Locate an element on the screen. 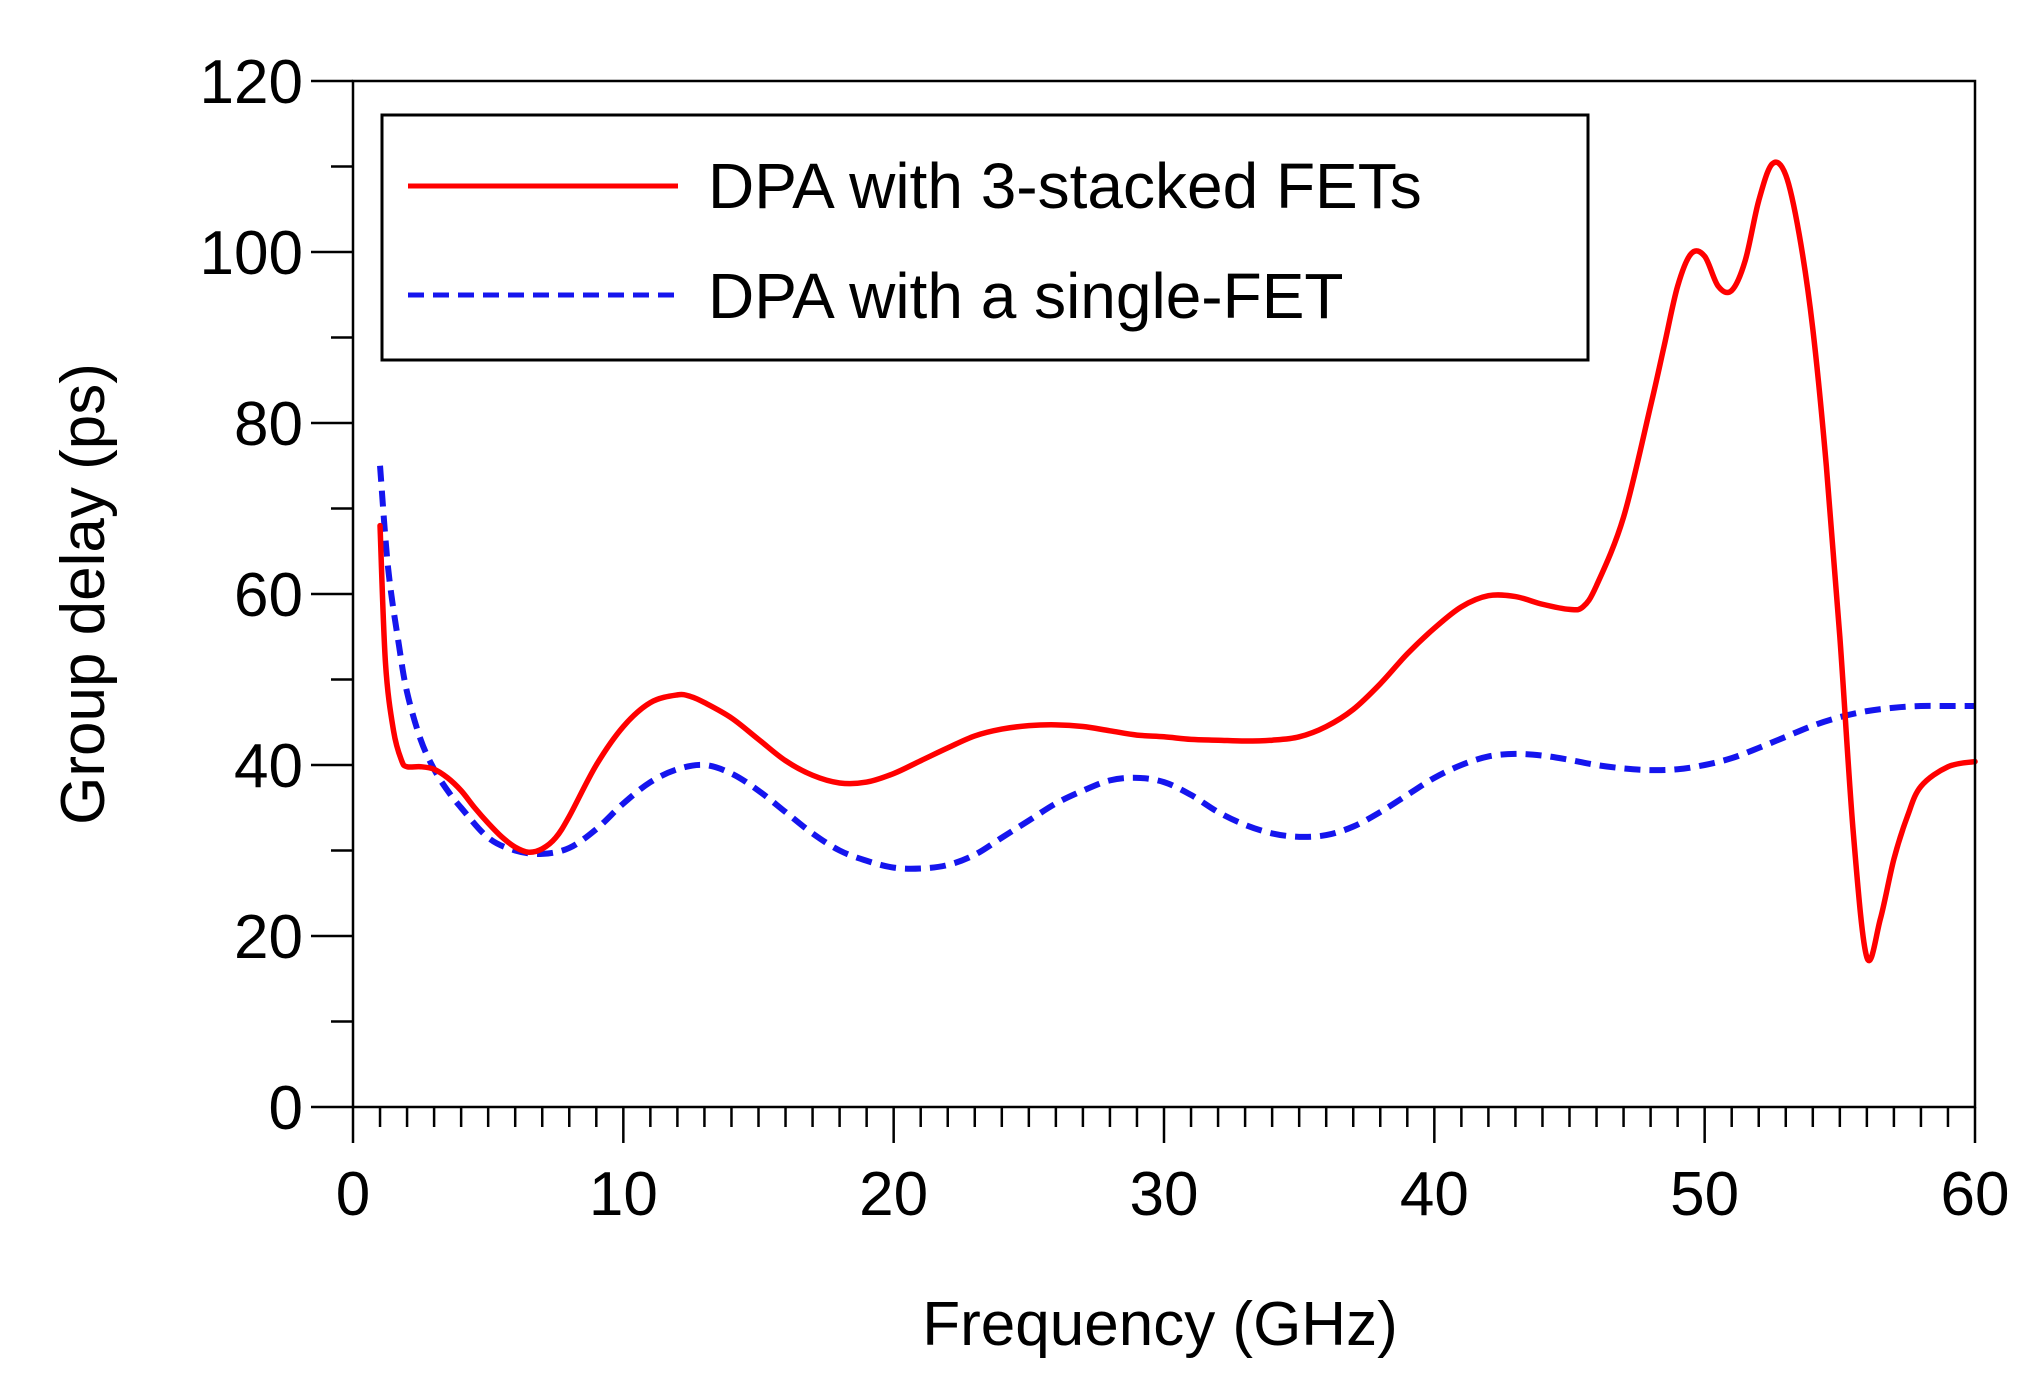 The height and width of the screenshot is (1397, 2034). legend-box is located at coordinates (985, 237).